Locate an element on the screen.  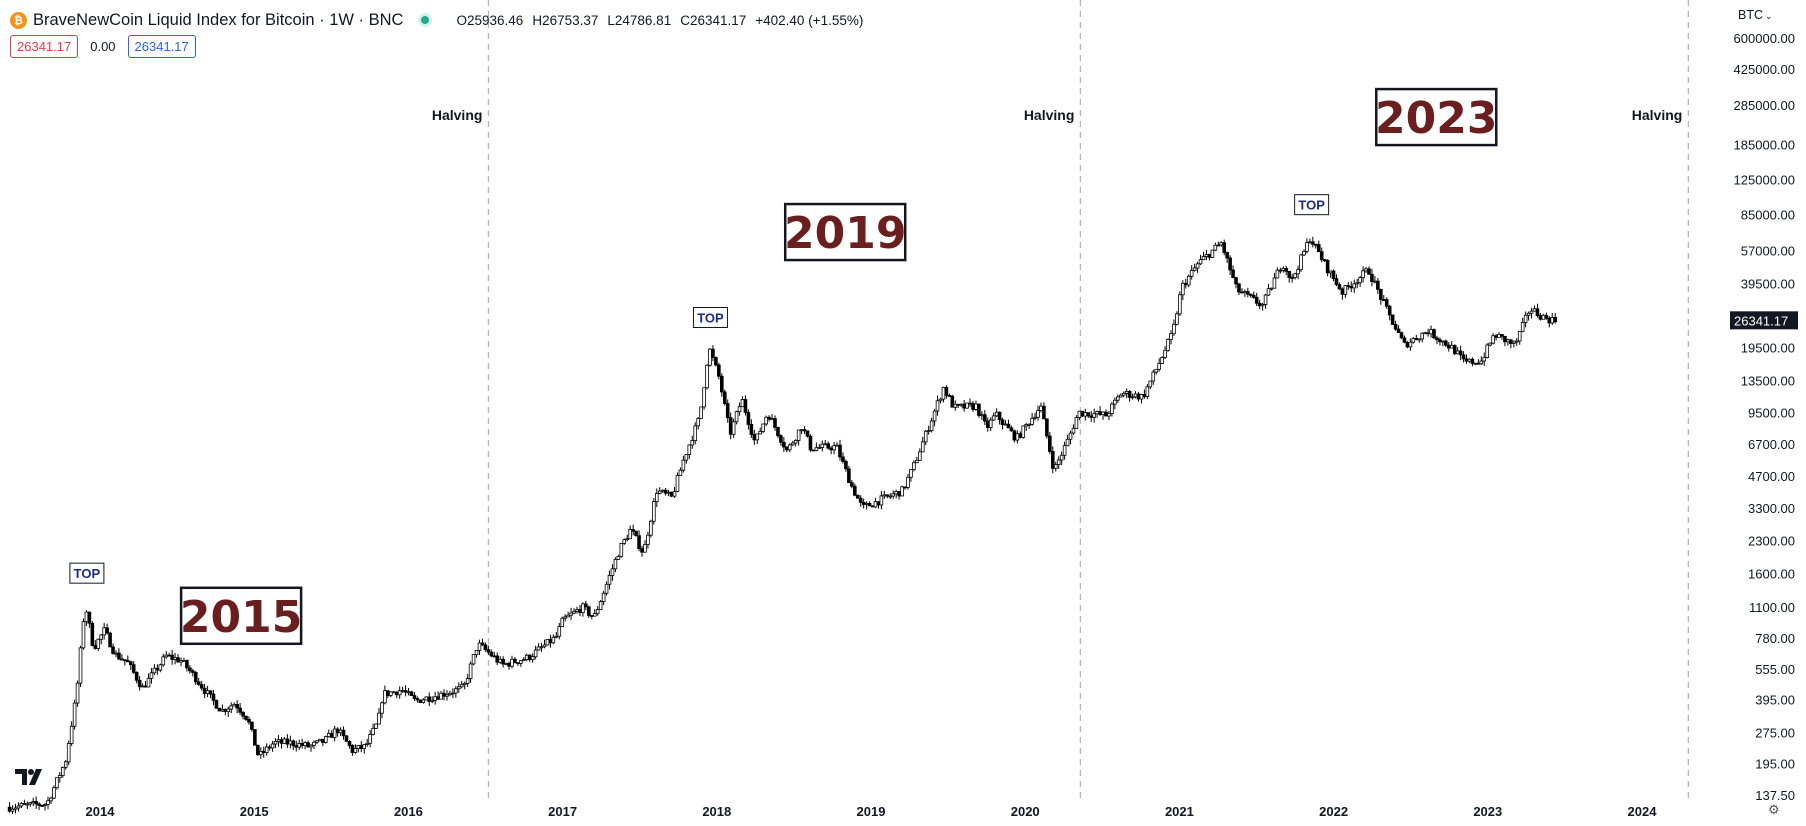
sell-price-button: 26341.17 is located at coordinates (44, 46).